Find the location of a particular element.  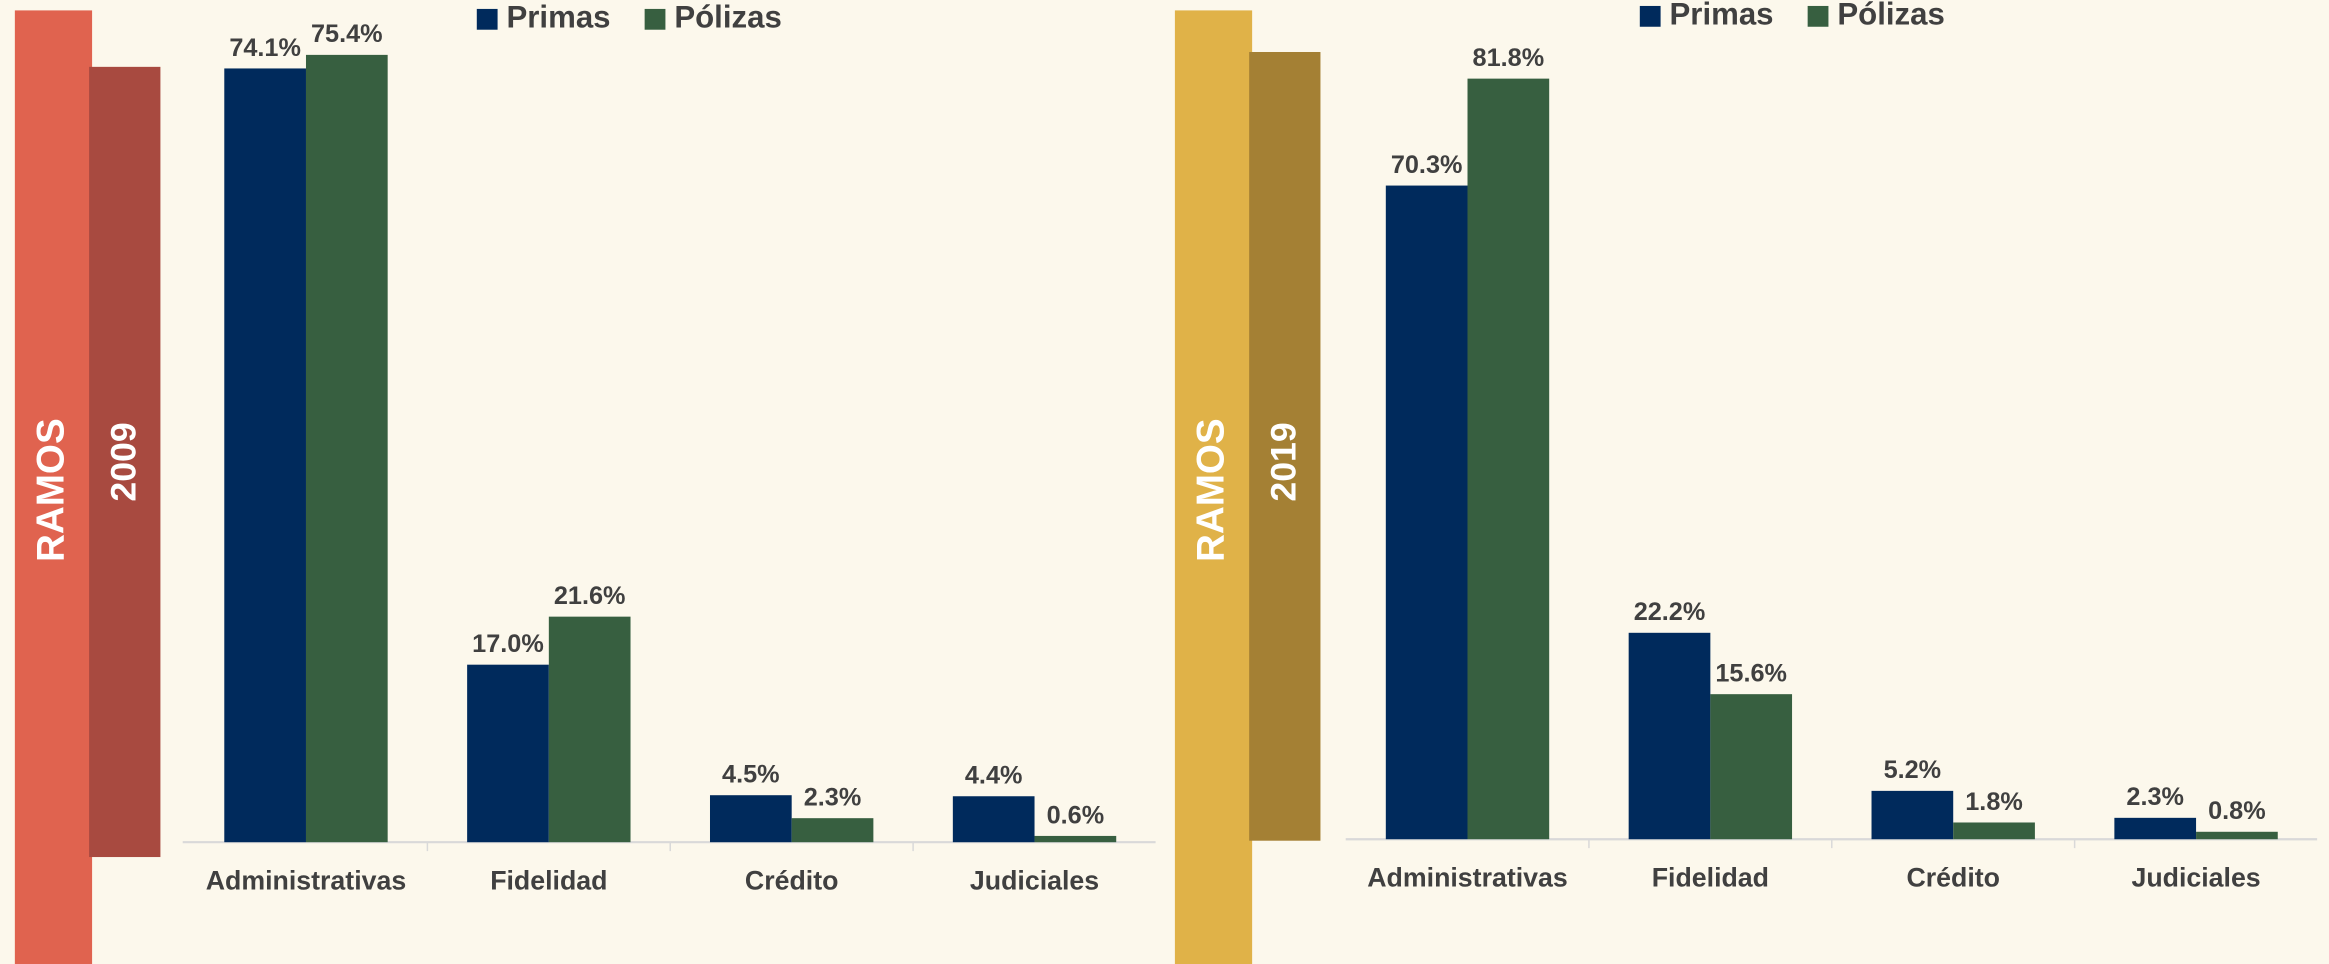

subtitle: 2009 is located at coordinates (124, 461).